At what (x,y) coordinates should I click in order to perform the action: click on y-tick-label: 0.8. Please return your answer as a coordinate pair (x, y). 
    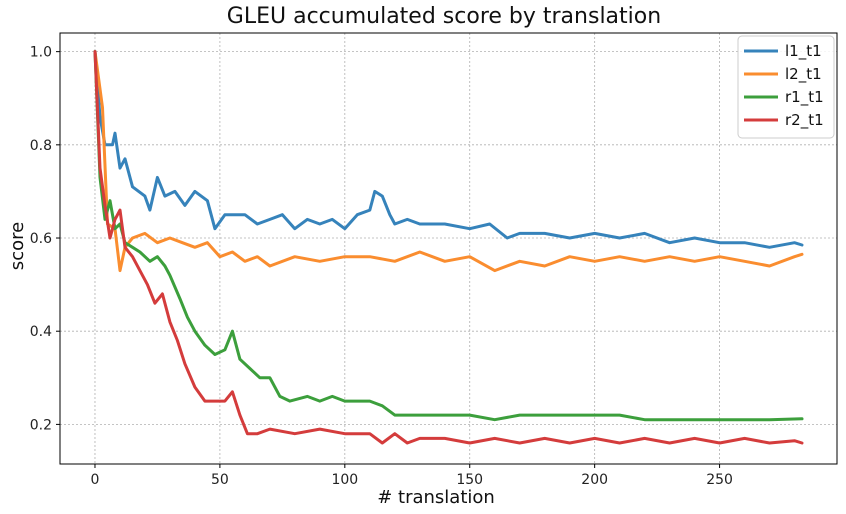
    Looking at the image, I should click on (41, 146).